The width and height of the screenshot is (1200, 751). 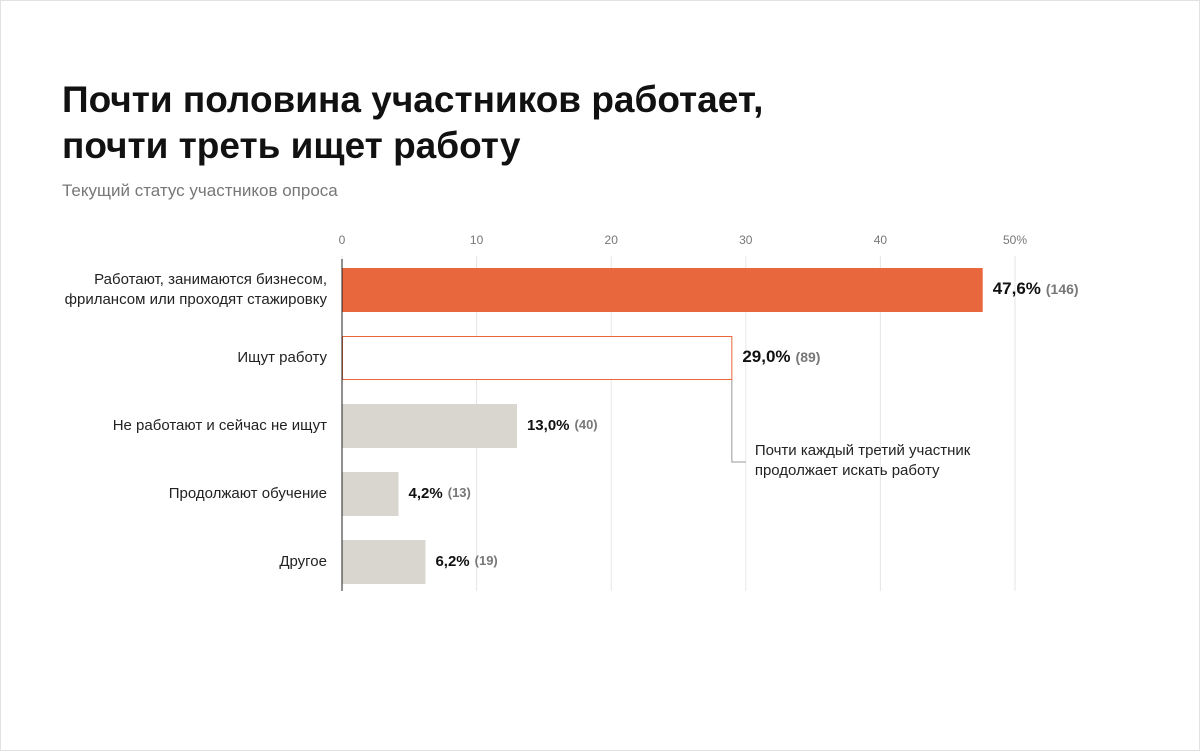 I want to click on value-text: 4,2%, so click(x=426, y=493).